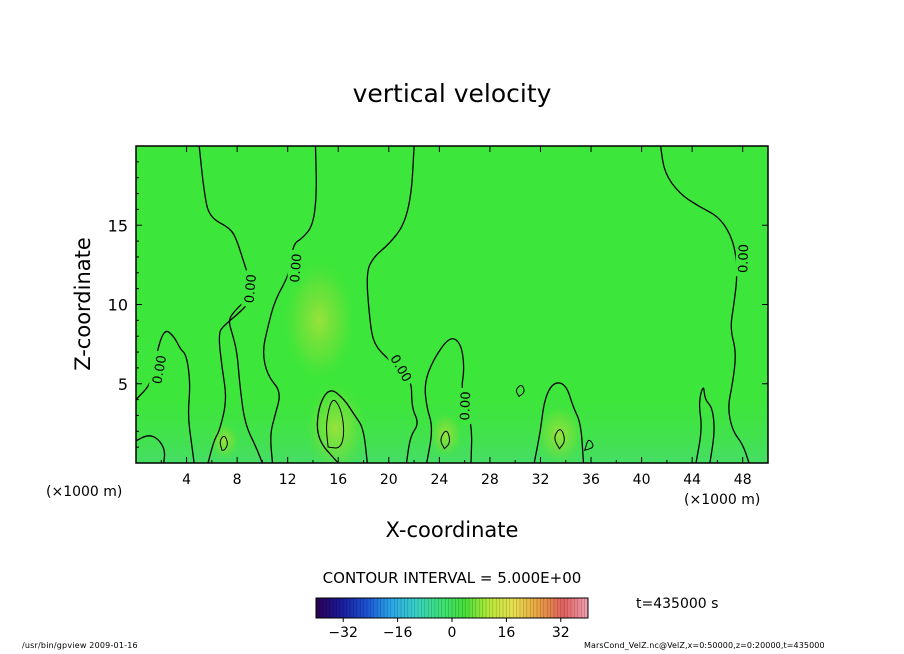  I want to click on x-axis-label: X-coordinate, so click(452, 530).